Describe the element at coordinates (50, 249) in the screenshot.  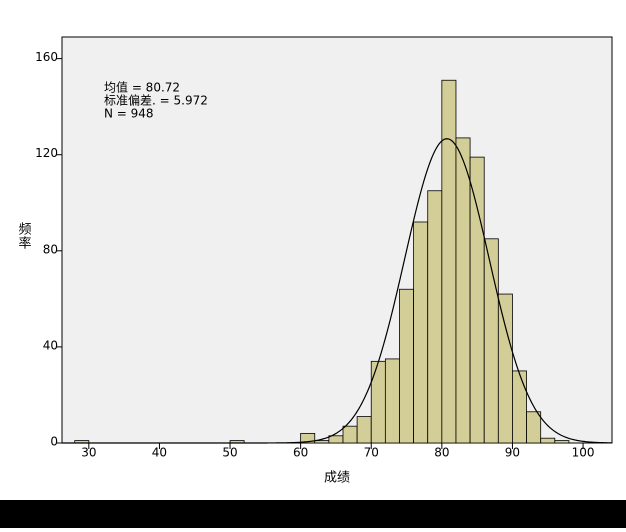
I see `y-tick-label: 80` at that location.